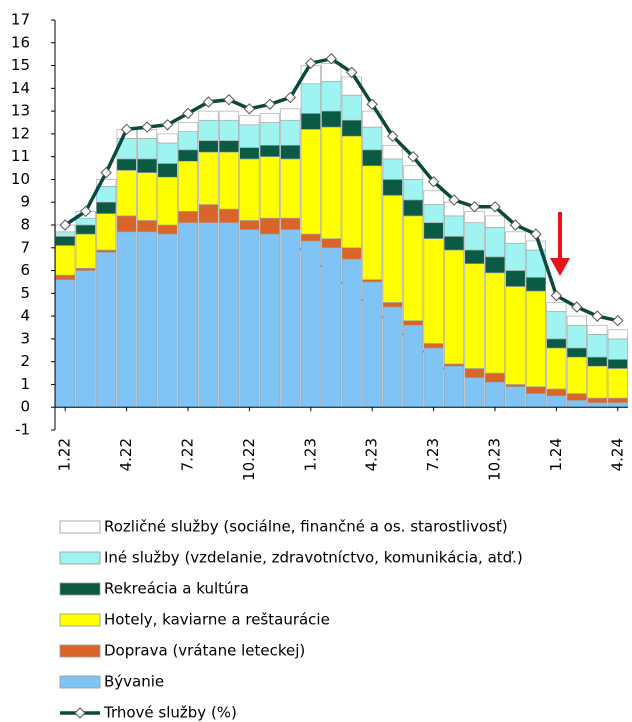 This screenshot has width=632, height=722. I want to click on y-tick-label: 4, so click(25, 316).